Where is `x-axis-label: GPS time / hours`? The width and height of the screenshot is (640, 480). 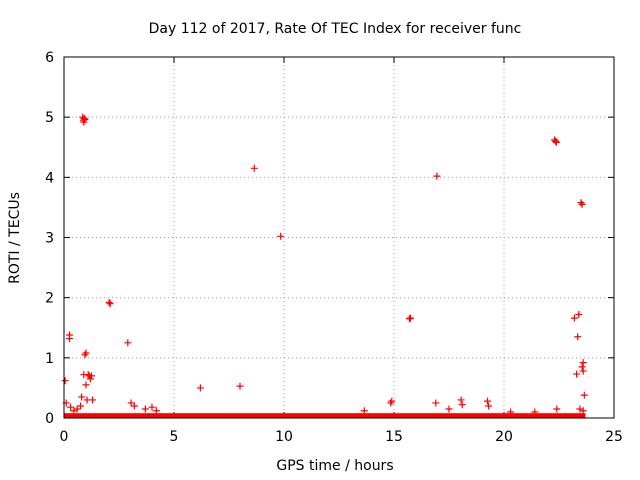 x-axis-label: GPS time / hours is located at coordinates (334, 466).